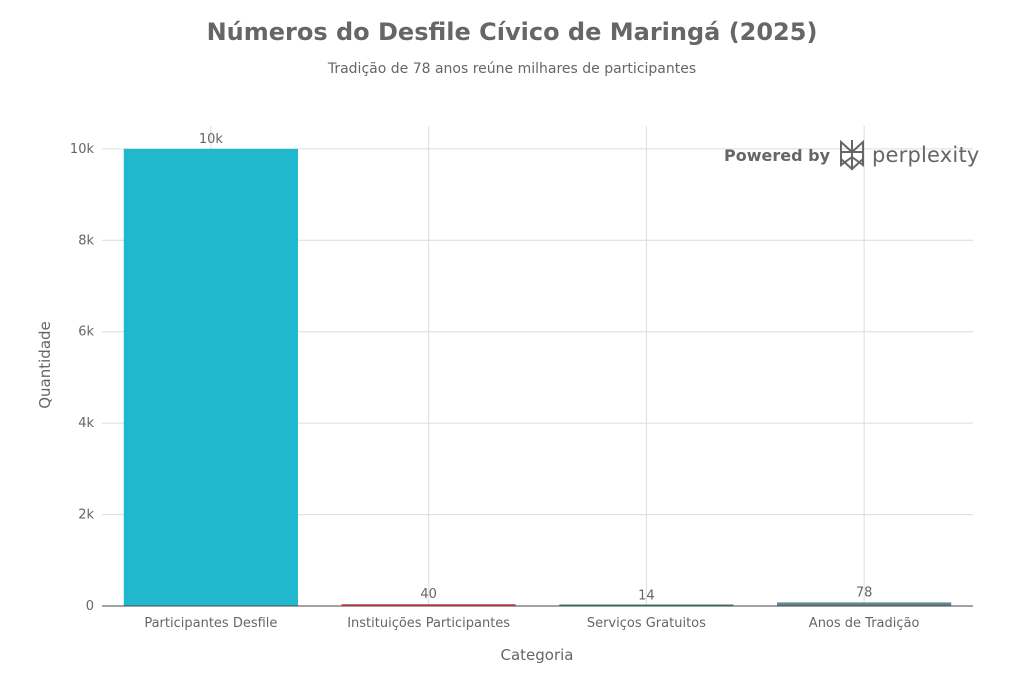 This screenshot has width=1024, height=683. What do you see at coordinates (86, 423) in the screenshot?
I see `y-tick-label: 4k` at bounding box center [86, 423].